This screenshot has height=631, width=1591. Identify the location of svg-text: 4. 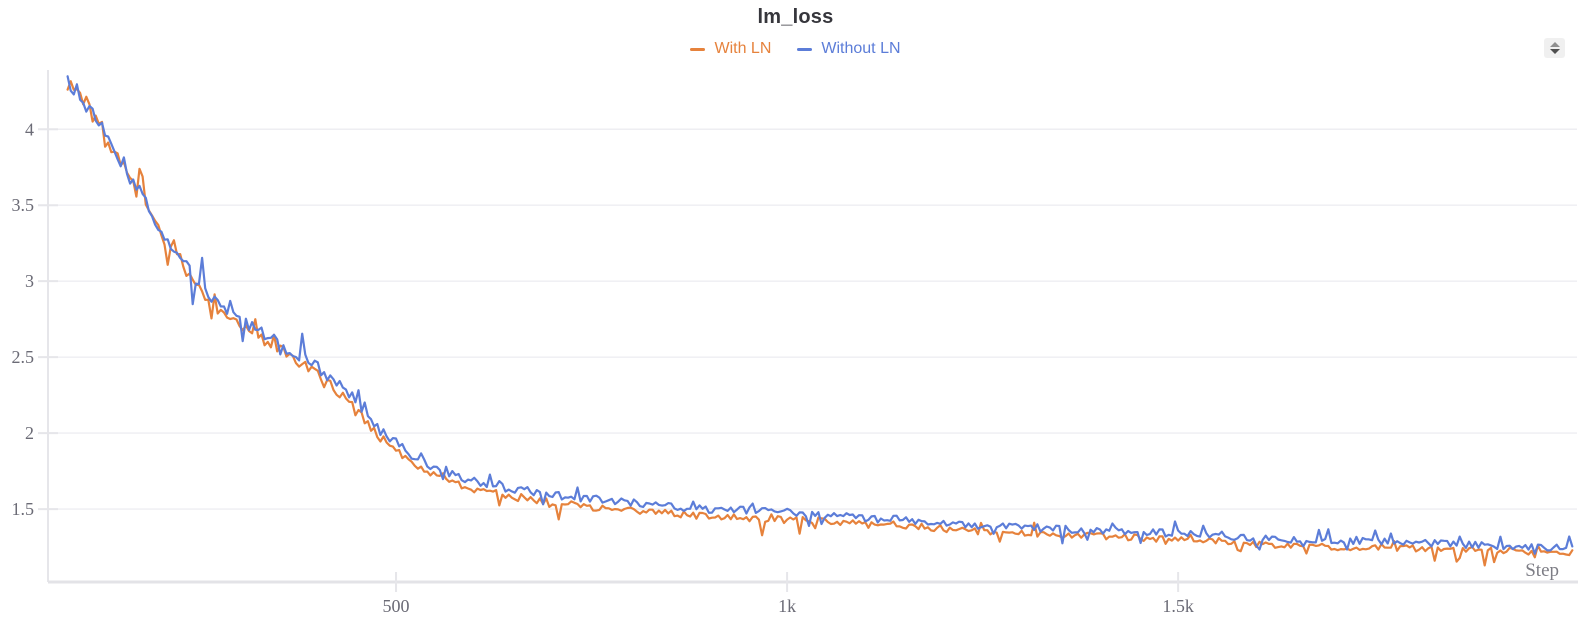
(29, 129).